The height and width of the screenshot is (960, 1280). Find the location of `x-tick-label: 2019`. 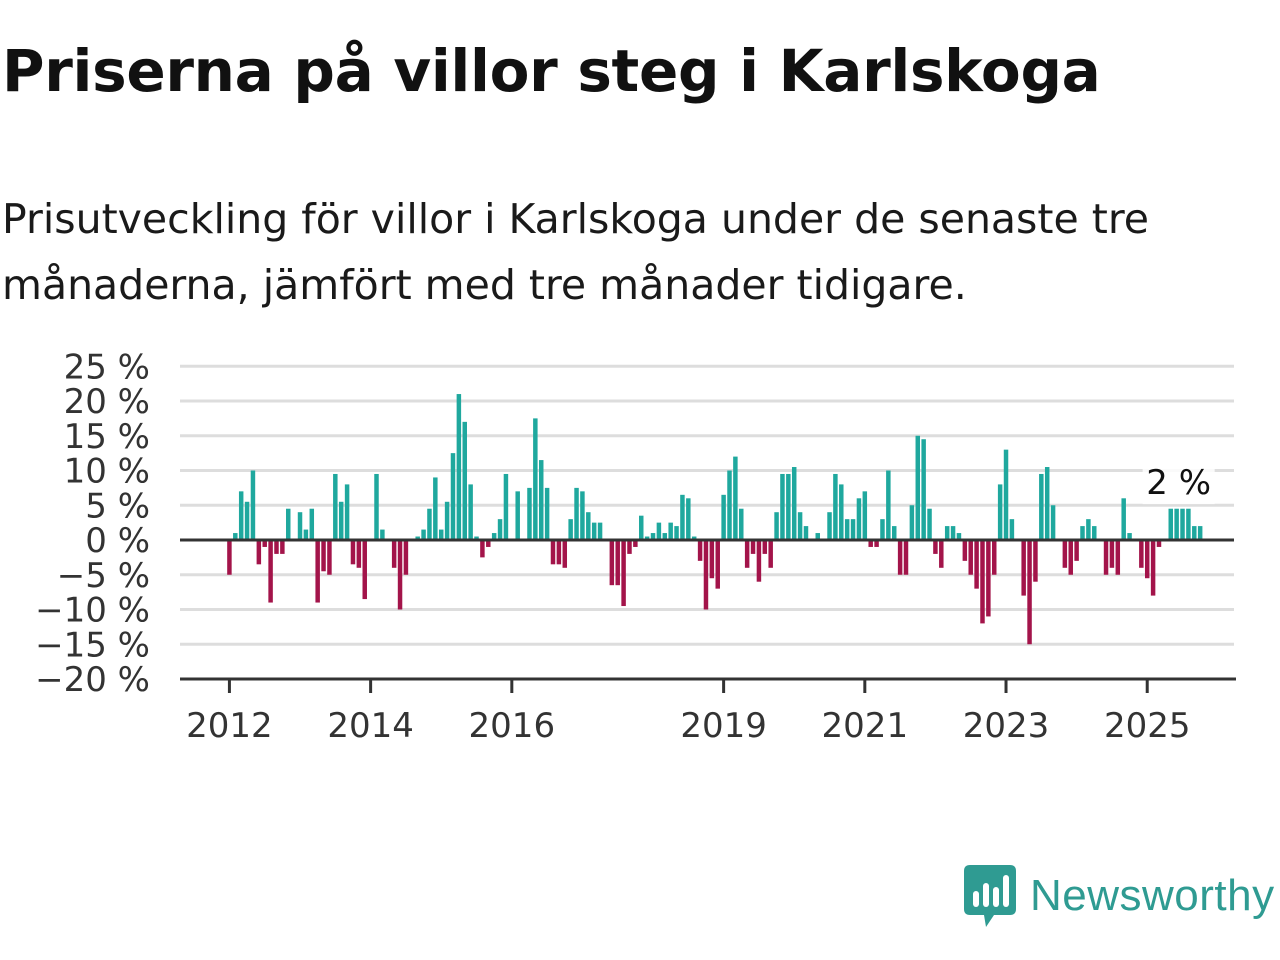

x-tick-label: 2019 is located at coordinates (723, 726).